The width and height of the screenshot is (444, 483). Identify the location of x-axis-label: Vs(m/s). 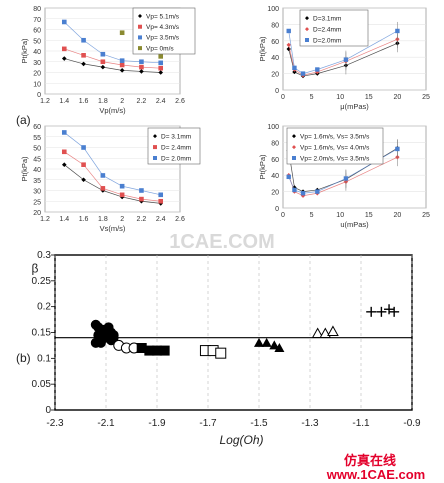
(113, 228).